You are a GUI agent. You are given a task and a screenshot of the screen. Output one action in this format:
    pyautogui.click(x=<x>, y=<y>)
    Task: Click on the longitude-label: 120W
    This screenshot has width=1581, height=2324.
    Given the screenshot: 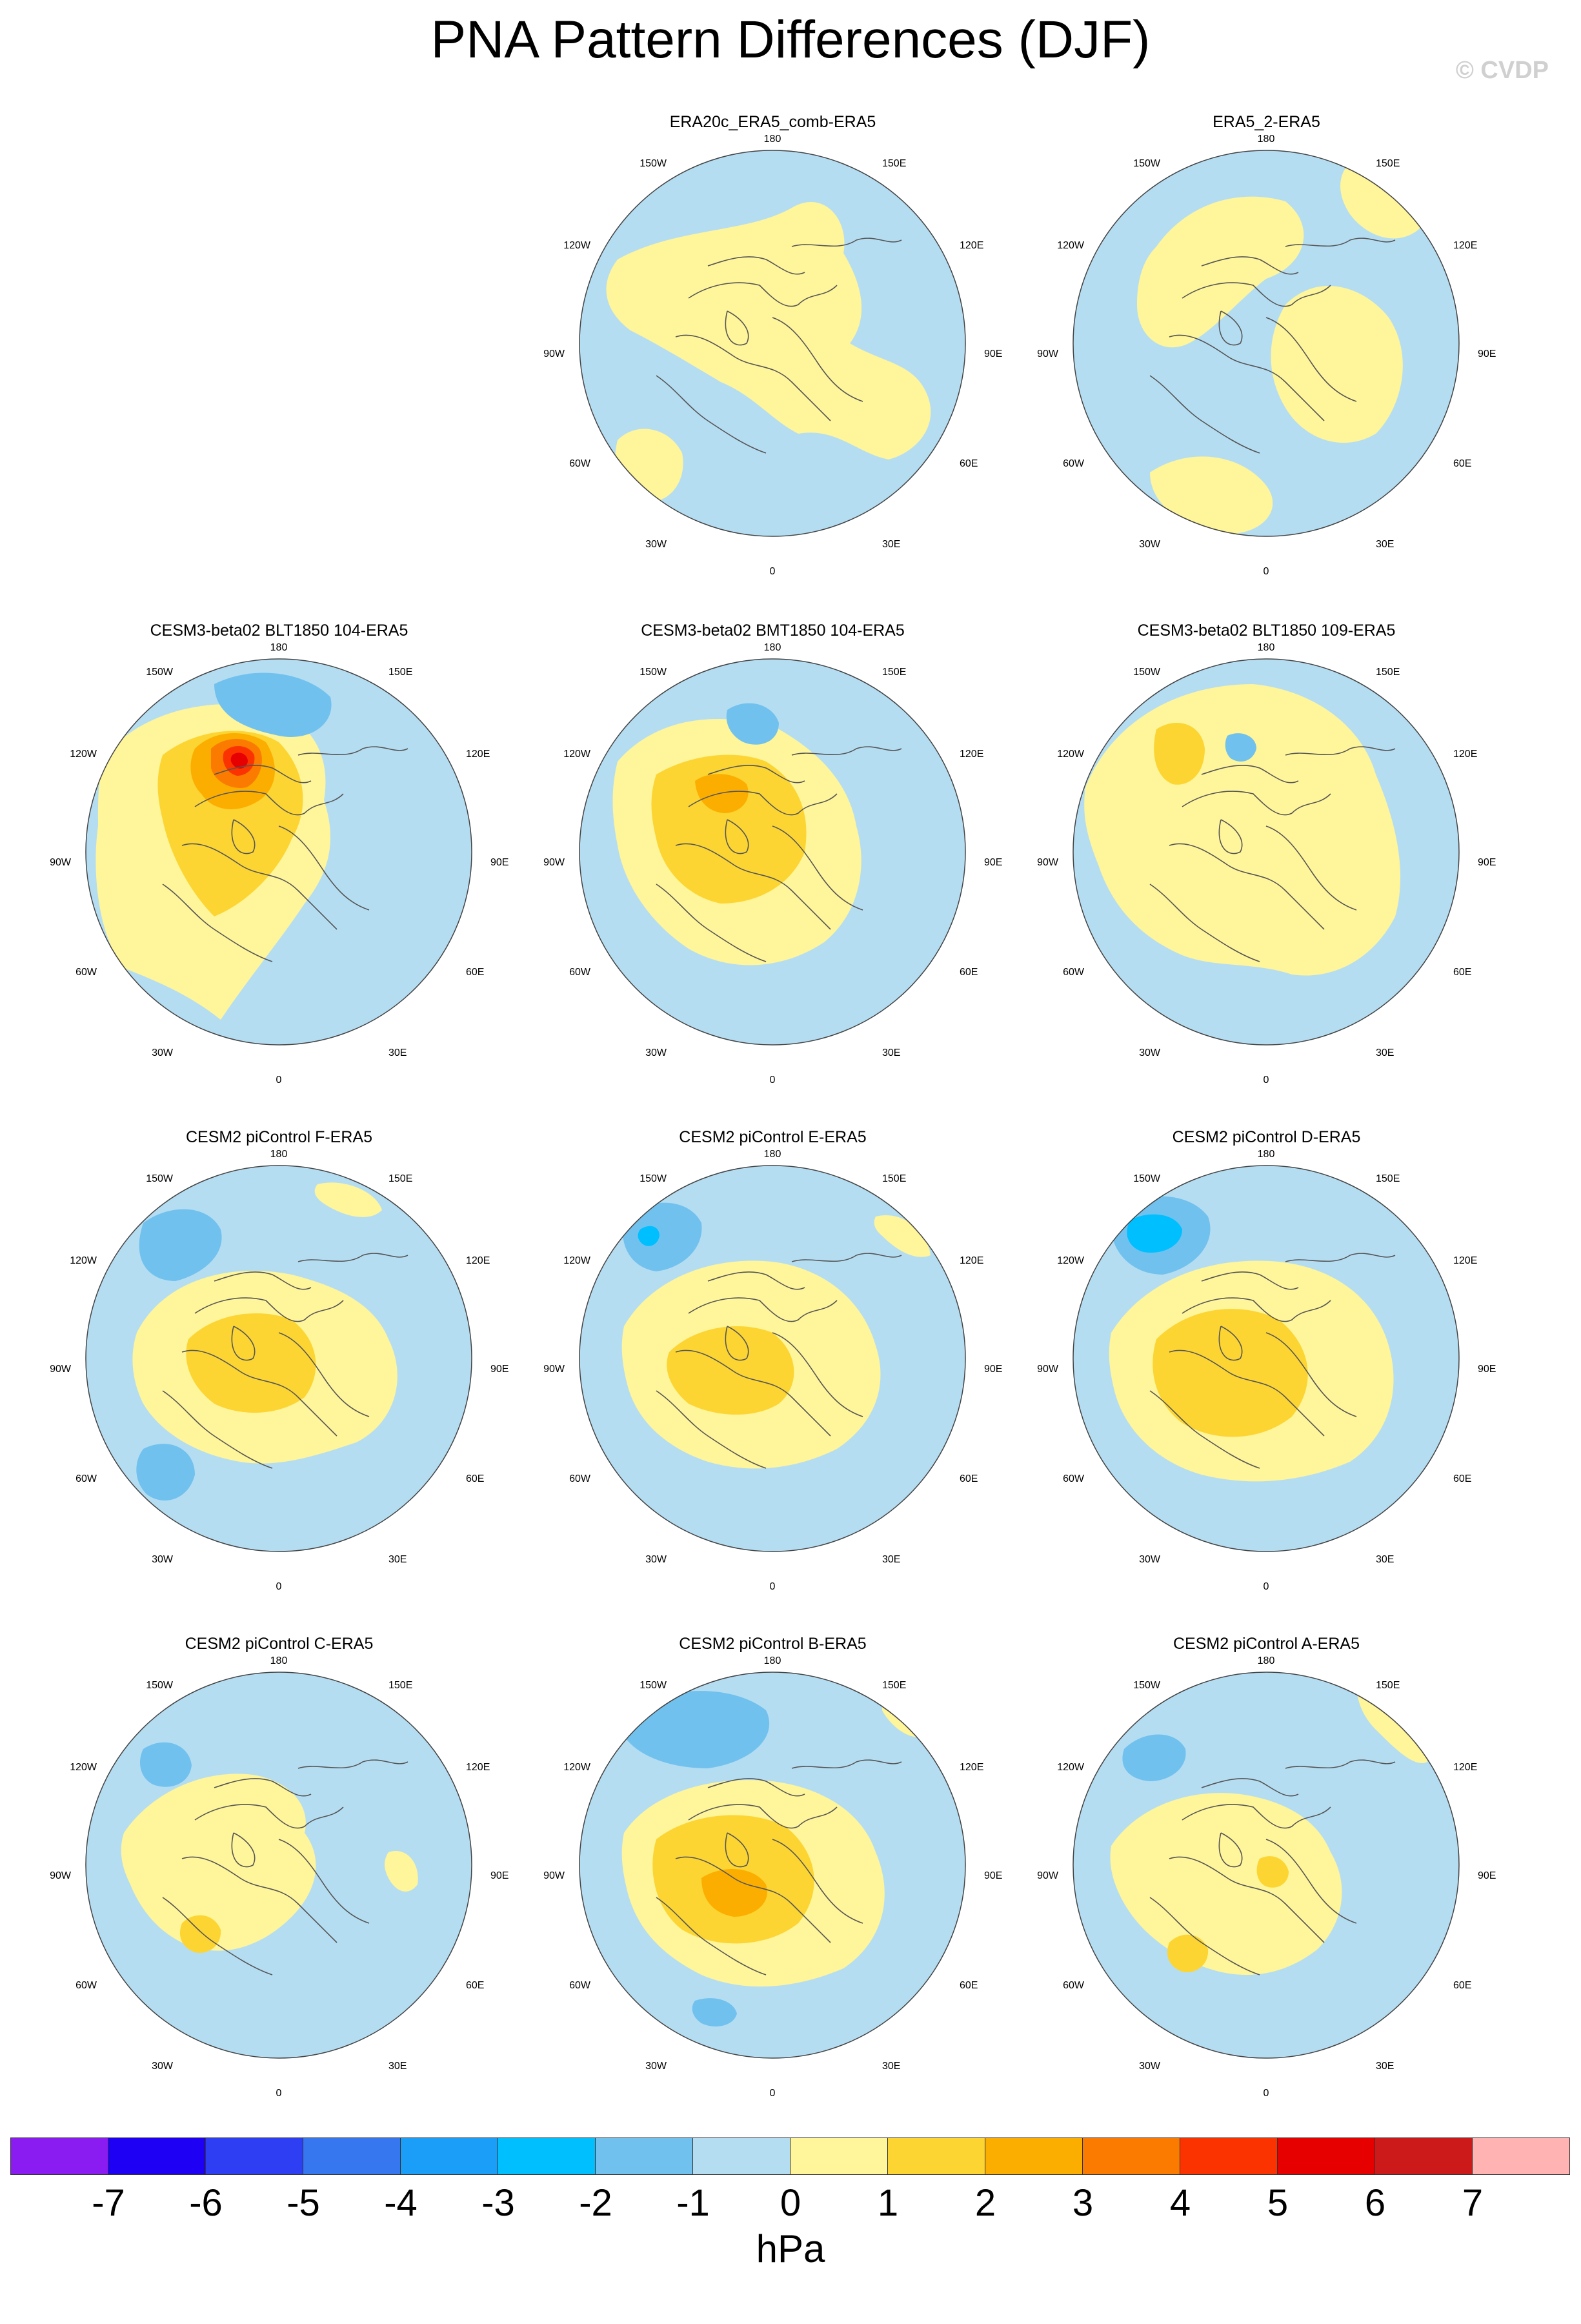 What is the action you would take?
    pyautogui.click(x=576, y=245)
    